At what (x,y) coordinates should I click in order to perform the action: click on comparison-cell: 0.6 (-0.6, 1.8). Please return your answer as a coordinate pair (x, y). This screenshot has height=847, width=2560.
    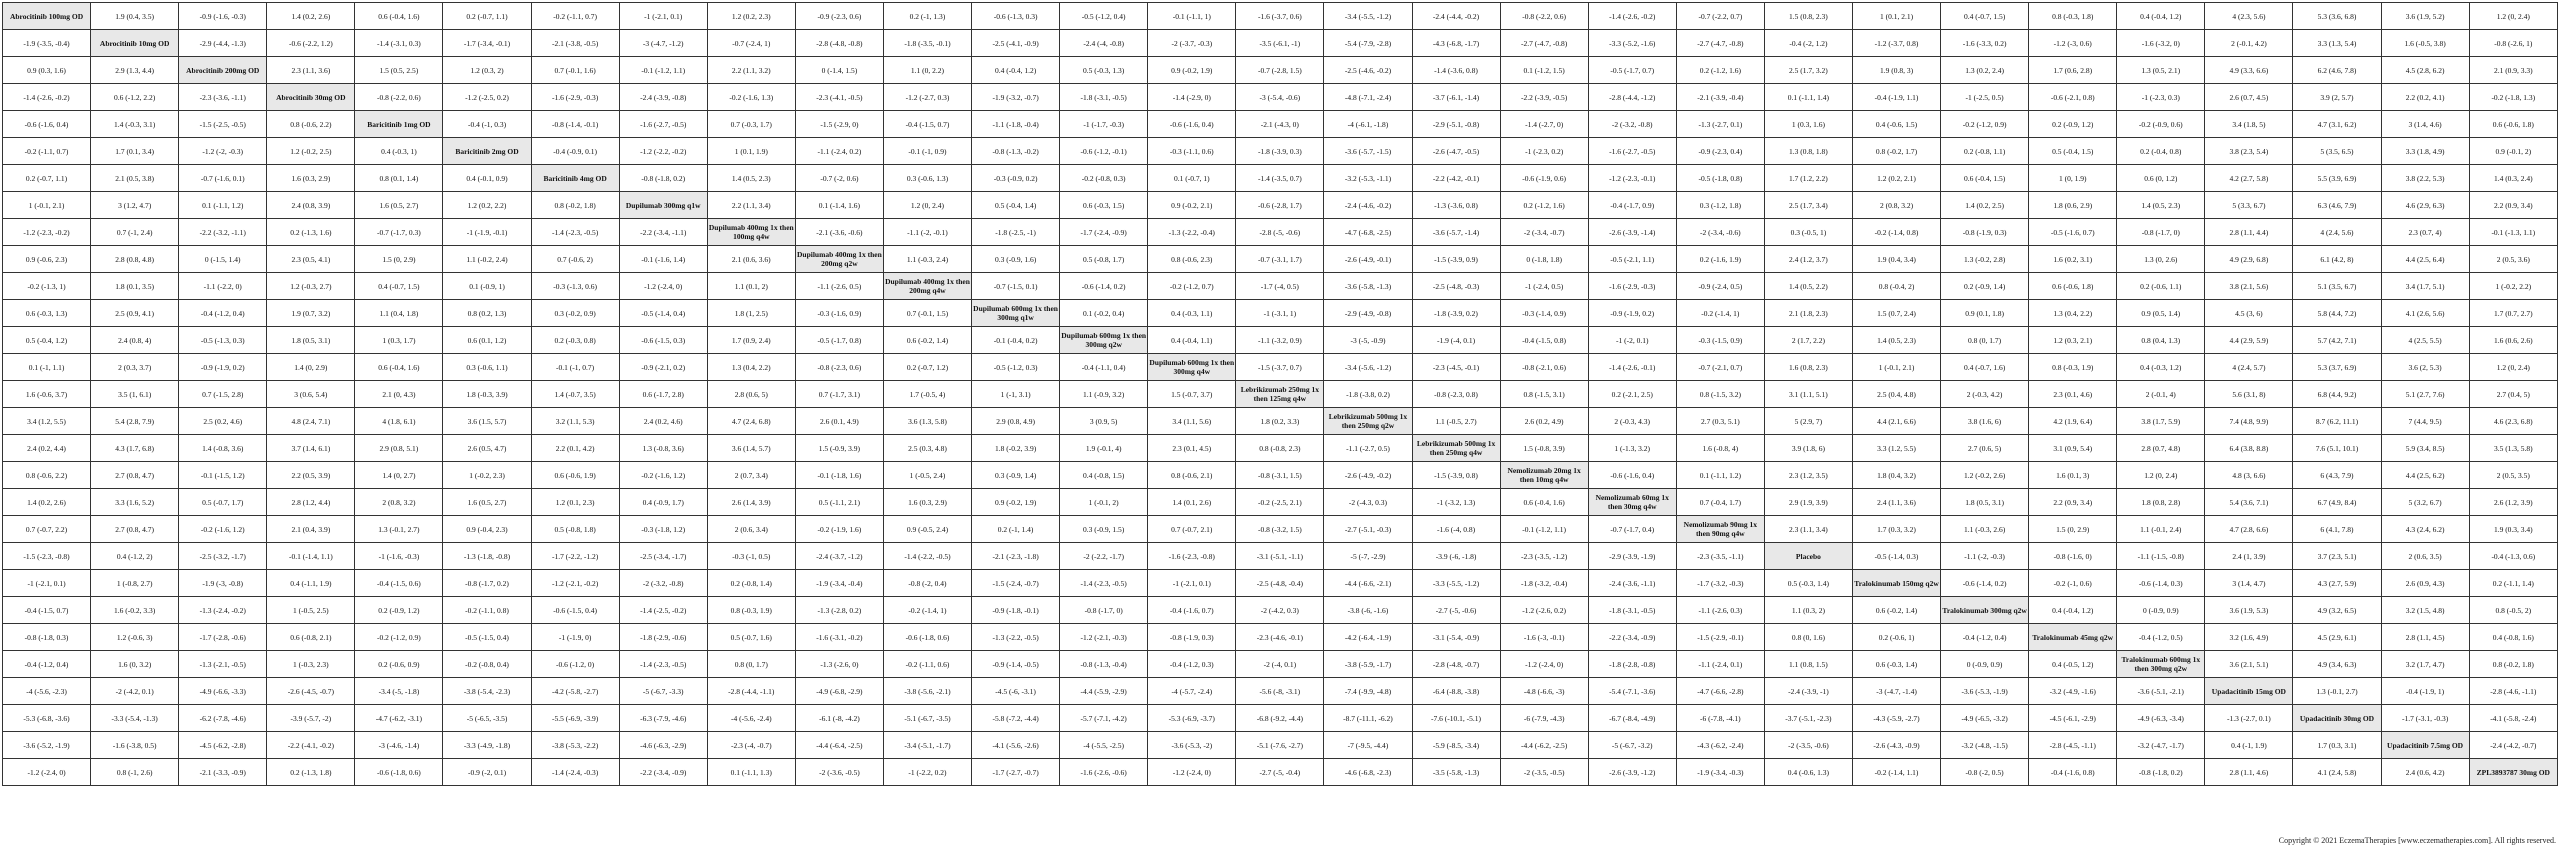
    Looking at the image, I should click on (2073, 286).